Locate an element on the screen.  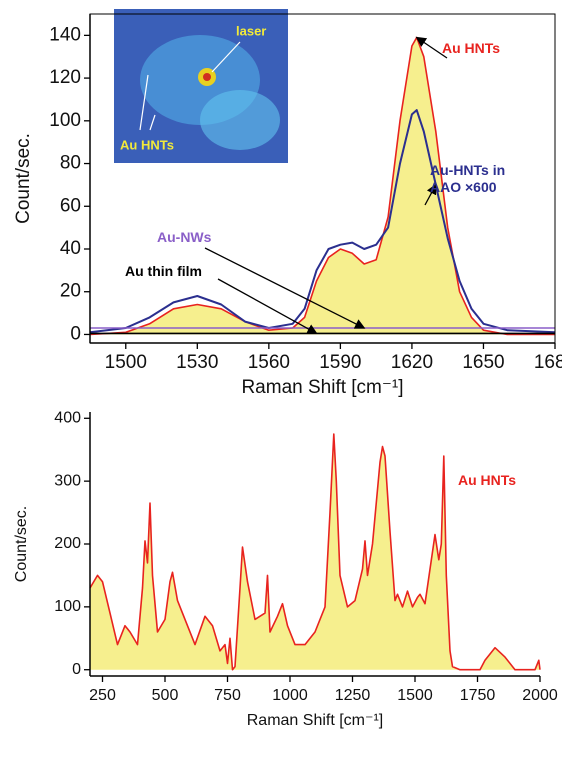
y-tick-label: 60 is located at coordinates (70, 205).